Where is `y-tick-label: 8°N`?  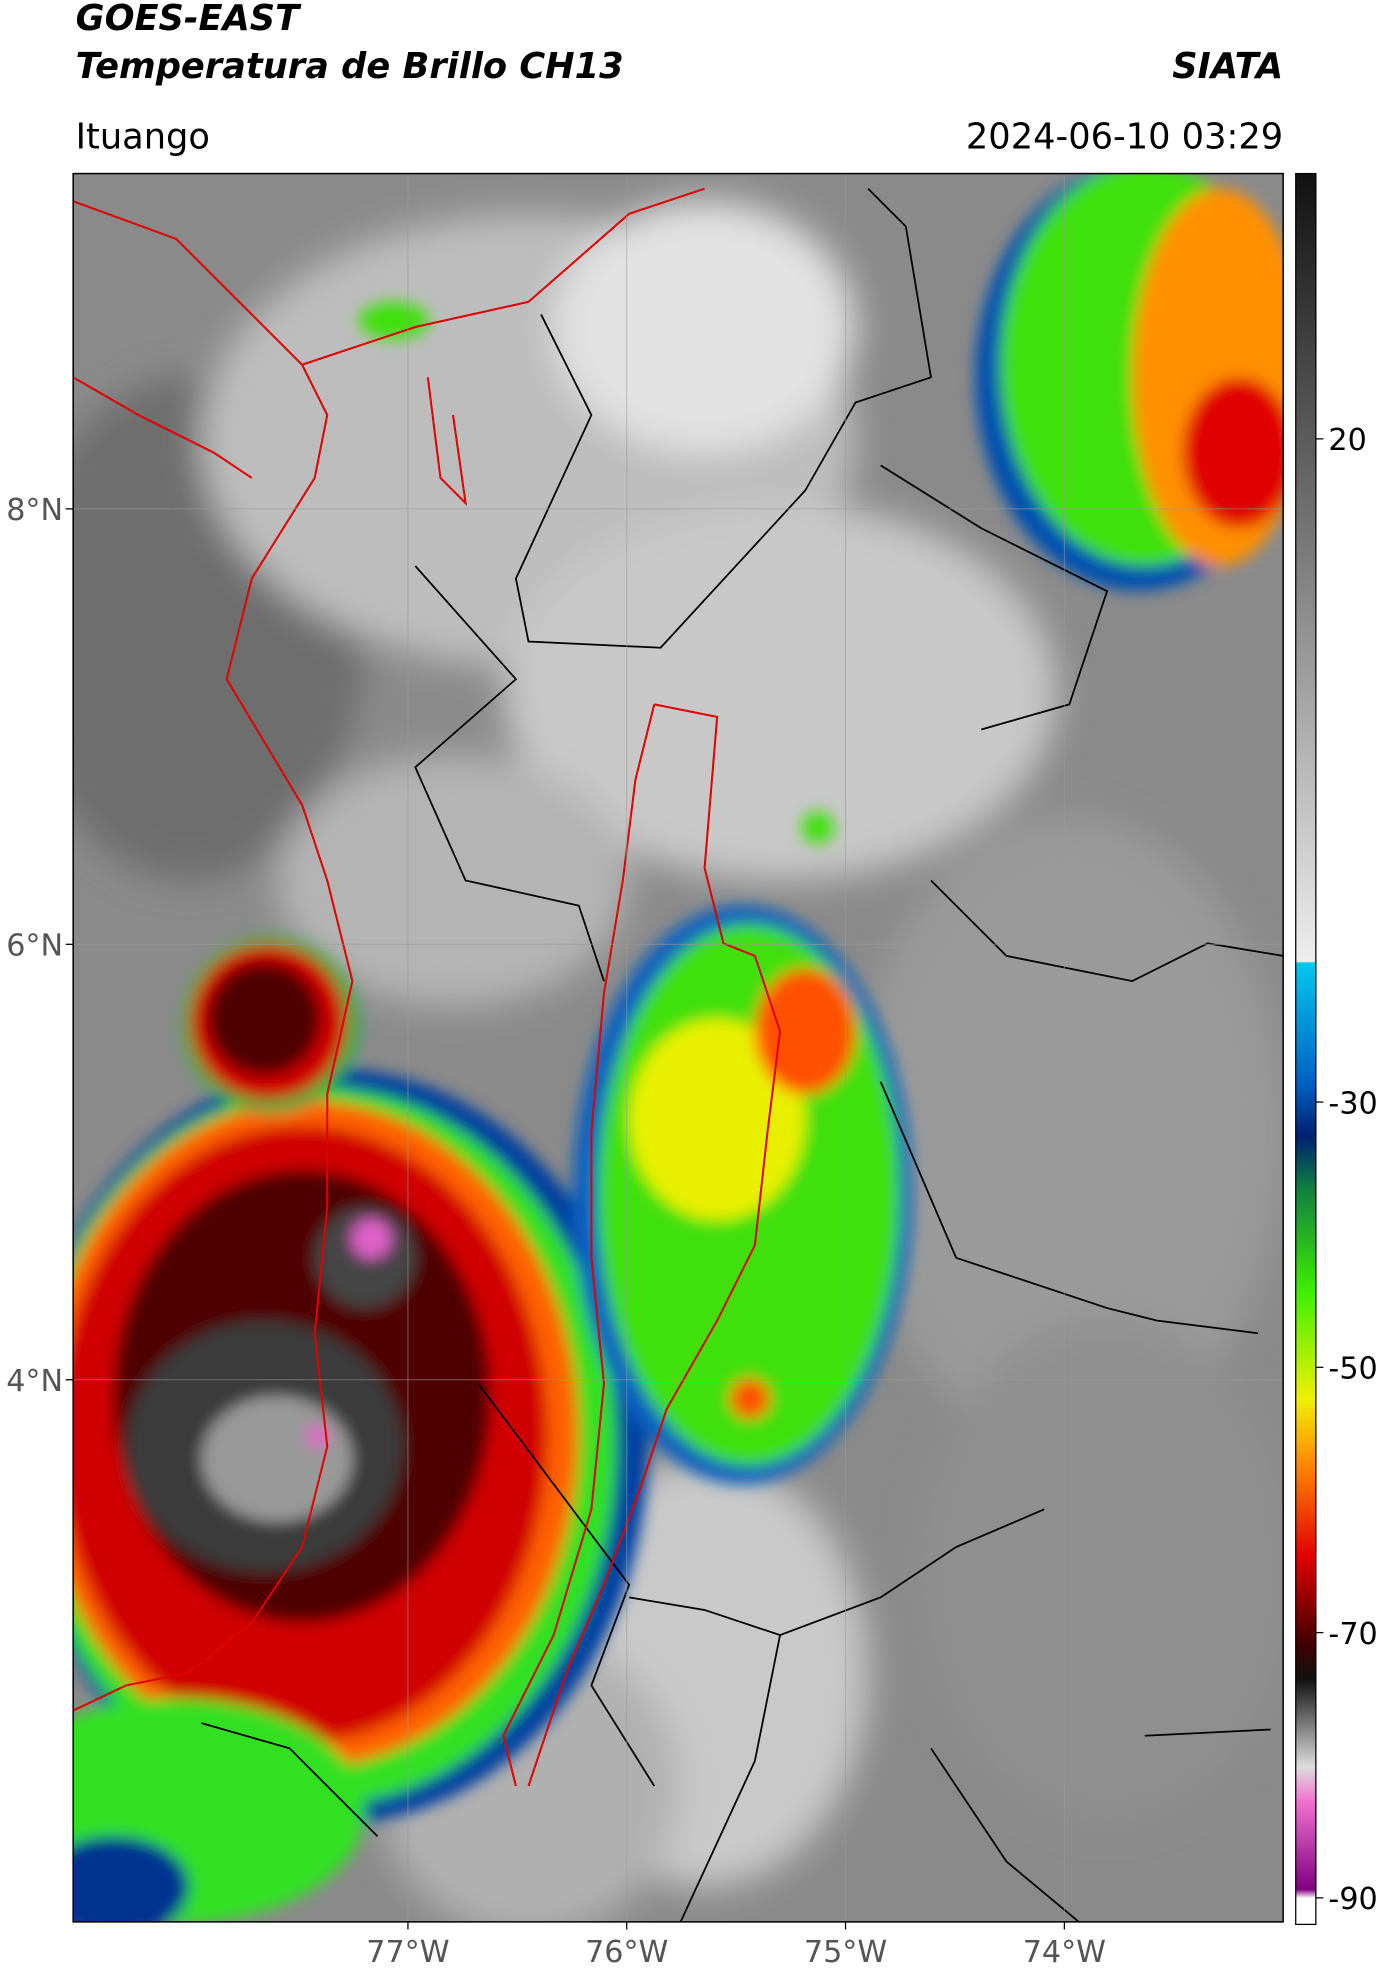
y-tick-label: 8°N is located at coordinates (34, 510).